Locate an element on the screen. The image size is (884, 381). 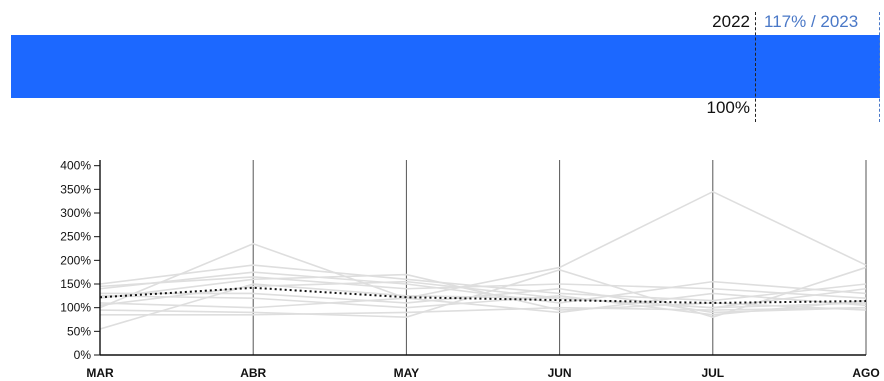
baseline-label: 100% is located at coordinates (728, 107).